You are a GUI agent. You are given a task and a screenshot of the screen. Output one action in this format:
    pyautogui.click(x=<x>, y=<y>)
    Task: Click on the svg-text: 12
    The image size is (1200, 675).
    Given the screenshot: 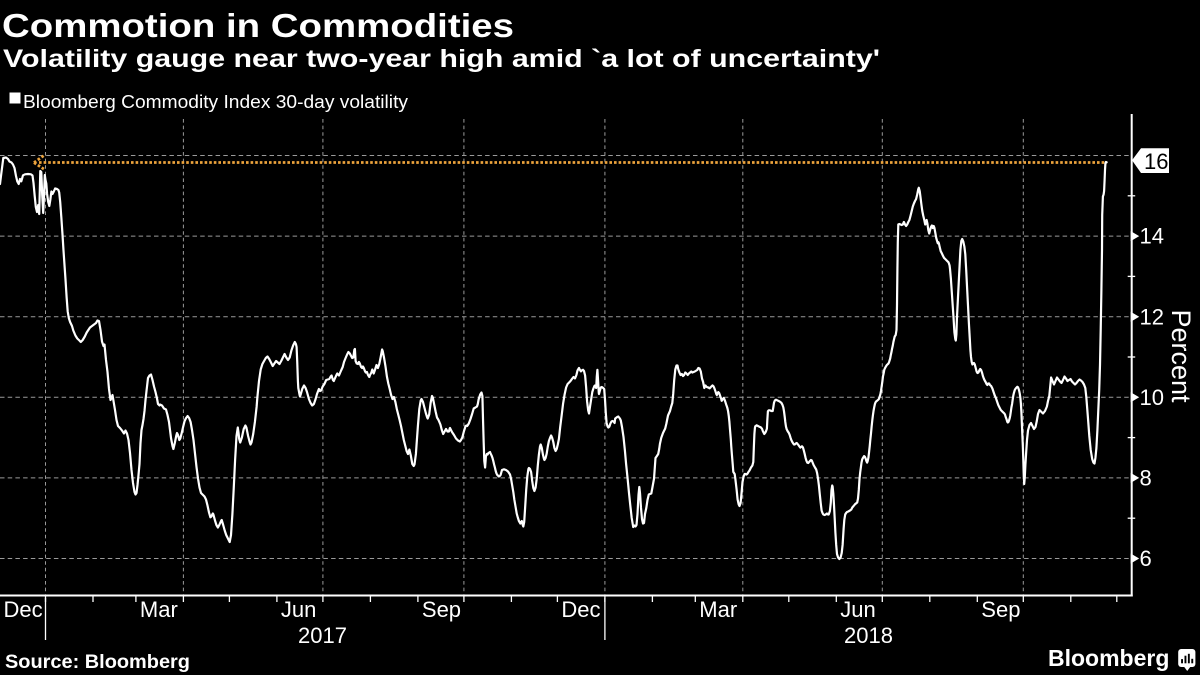 What is the action you would take?
    pyautogui.click(x=1152, y=316)
    